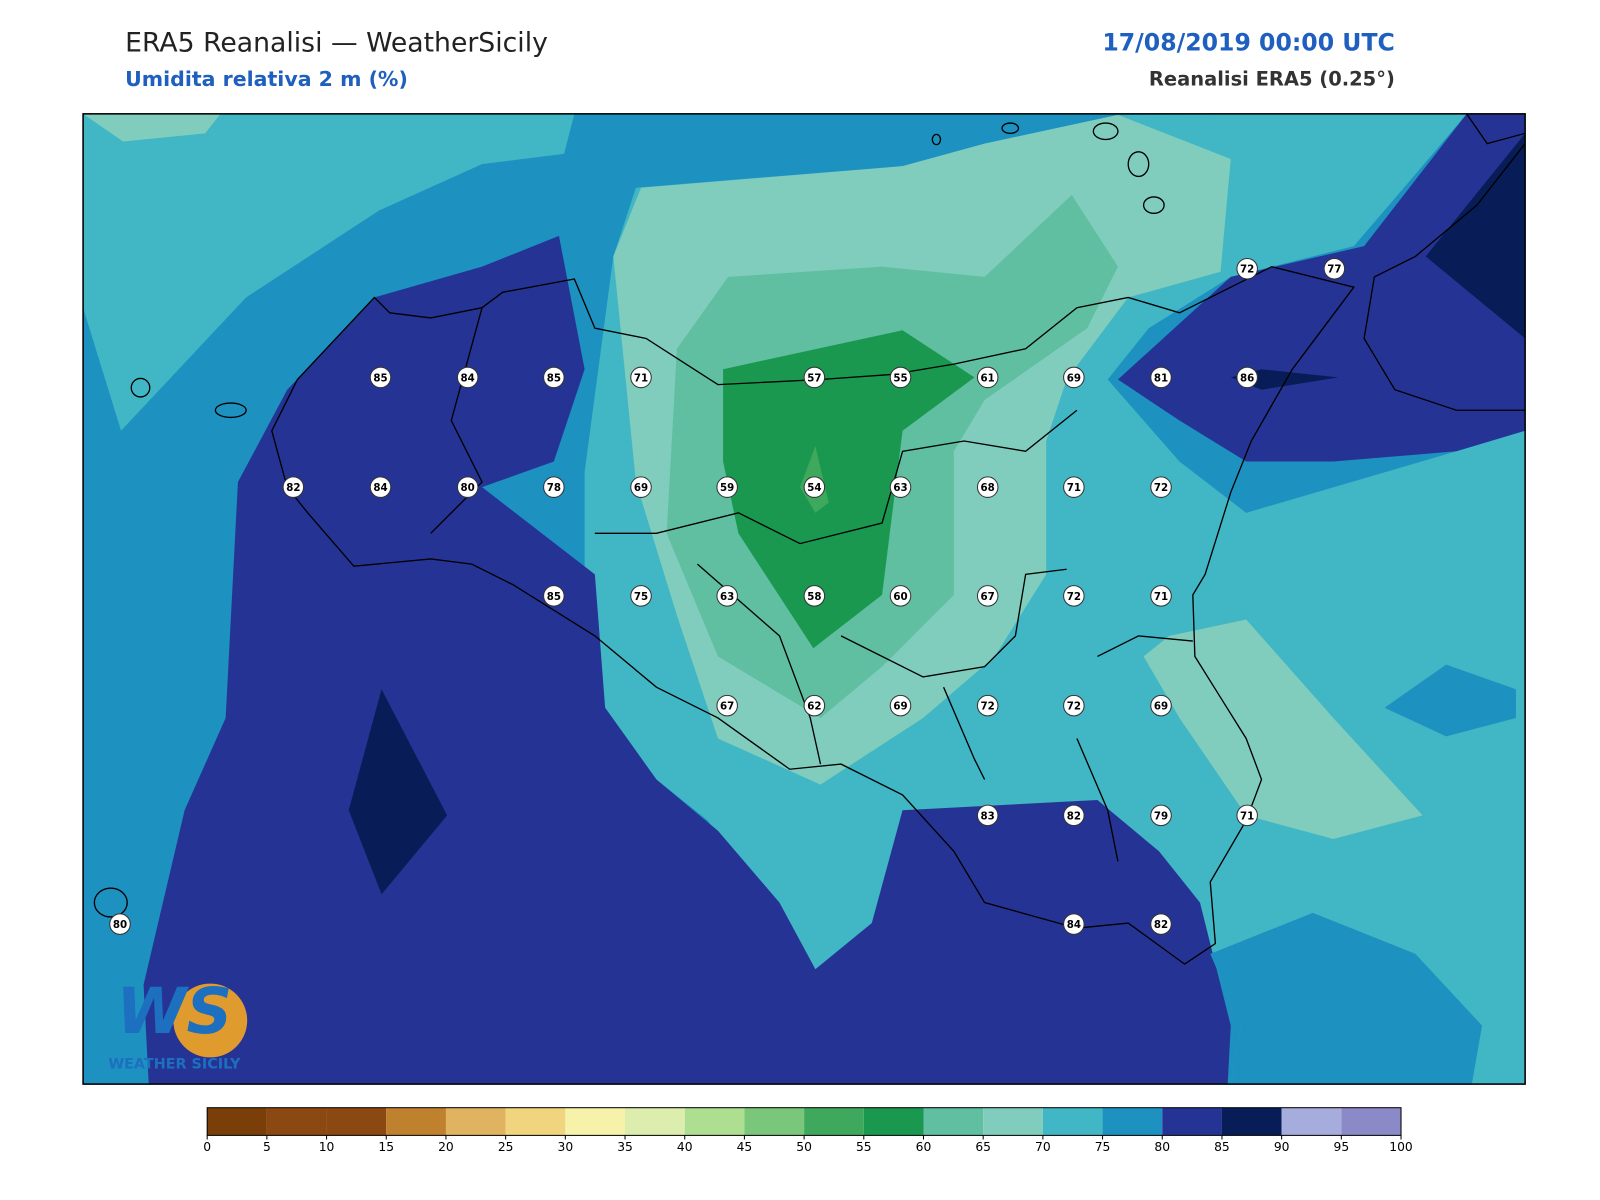 This screenshot has height=1200, width=1600. What do you see at coordinates (1334, 268) in the screenshot?
I see `station: 77` at bounding box center [1334, 268].